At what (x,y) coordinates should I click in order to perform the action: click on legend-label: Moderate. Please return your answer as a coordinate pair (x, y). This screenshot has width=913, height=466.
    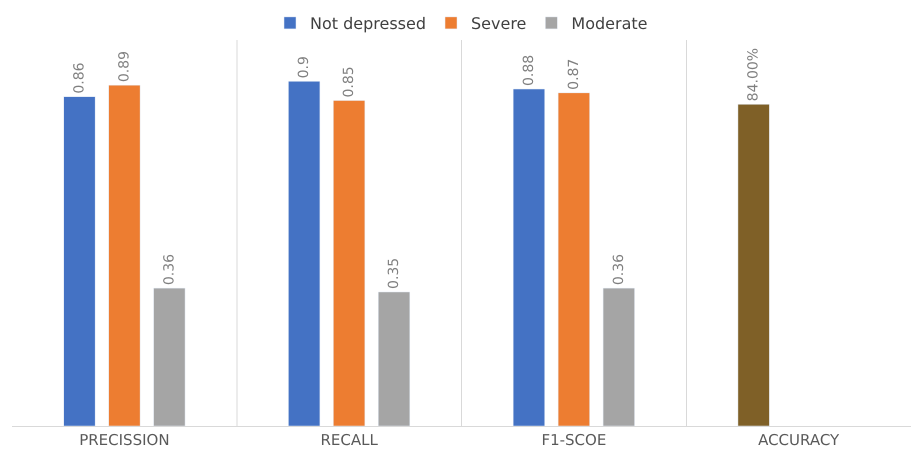
    Looking at the image, I should click on (609, 24).